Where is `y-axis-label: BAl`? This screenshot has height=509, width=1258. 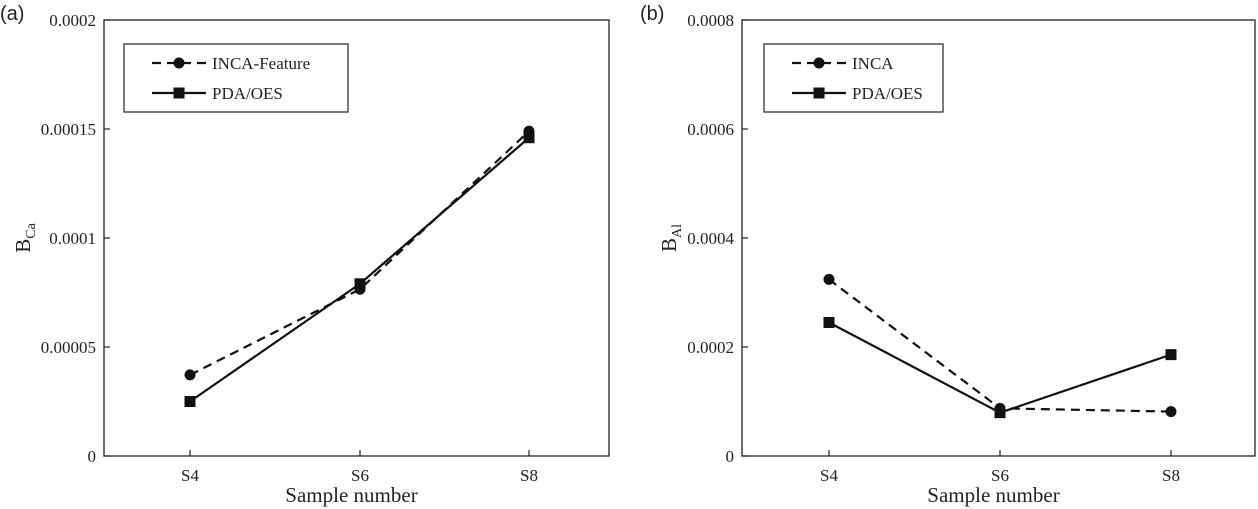
y-axis-label: BAl is located at coordinates (671, 238).